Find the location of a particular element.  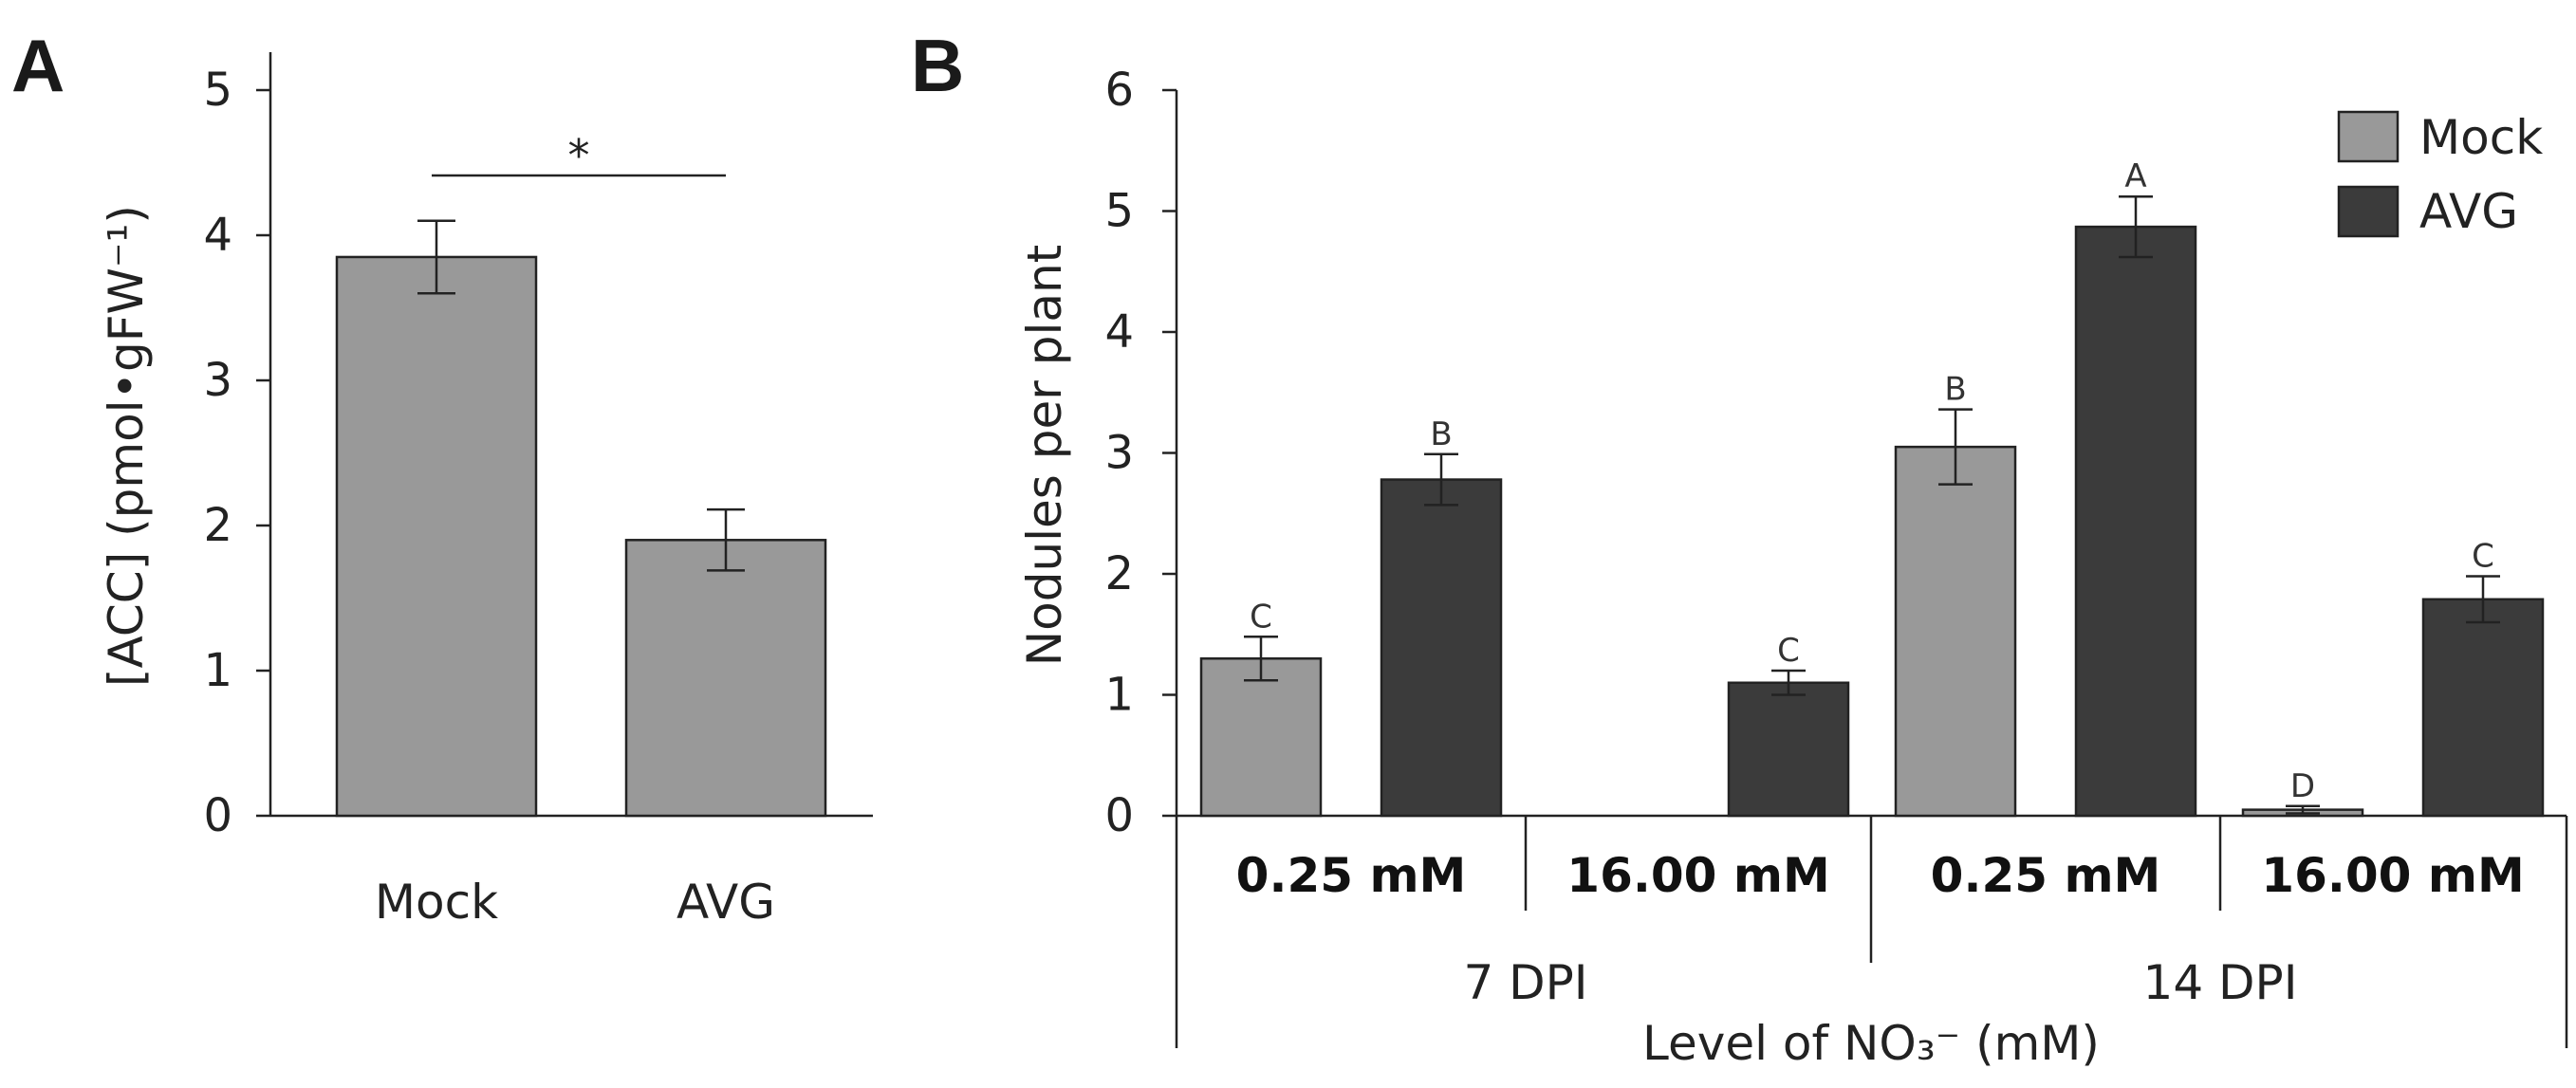

panel-b-letter: B is located at coordinates (937, 65).